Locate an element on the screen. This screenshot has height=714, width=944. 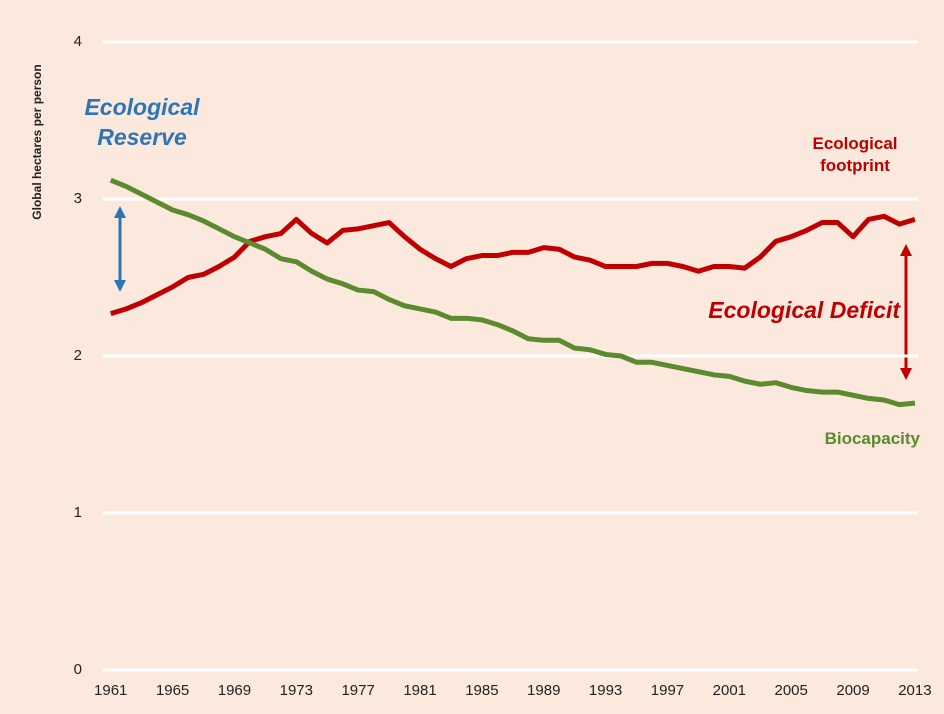
x-tick-label: 1961 is located at coordinates (110, 690).